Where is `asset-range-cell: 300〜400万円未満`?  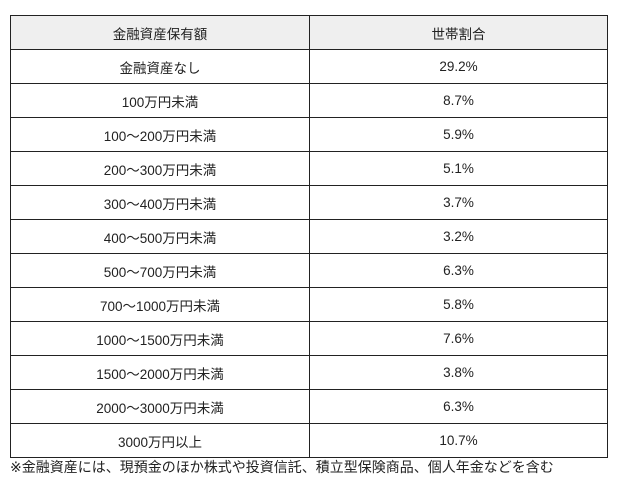 asset-range-cell: 300〜400万円未満 is located at coordinates (160, 202).